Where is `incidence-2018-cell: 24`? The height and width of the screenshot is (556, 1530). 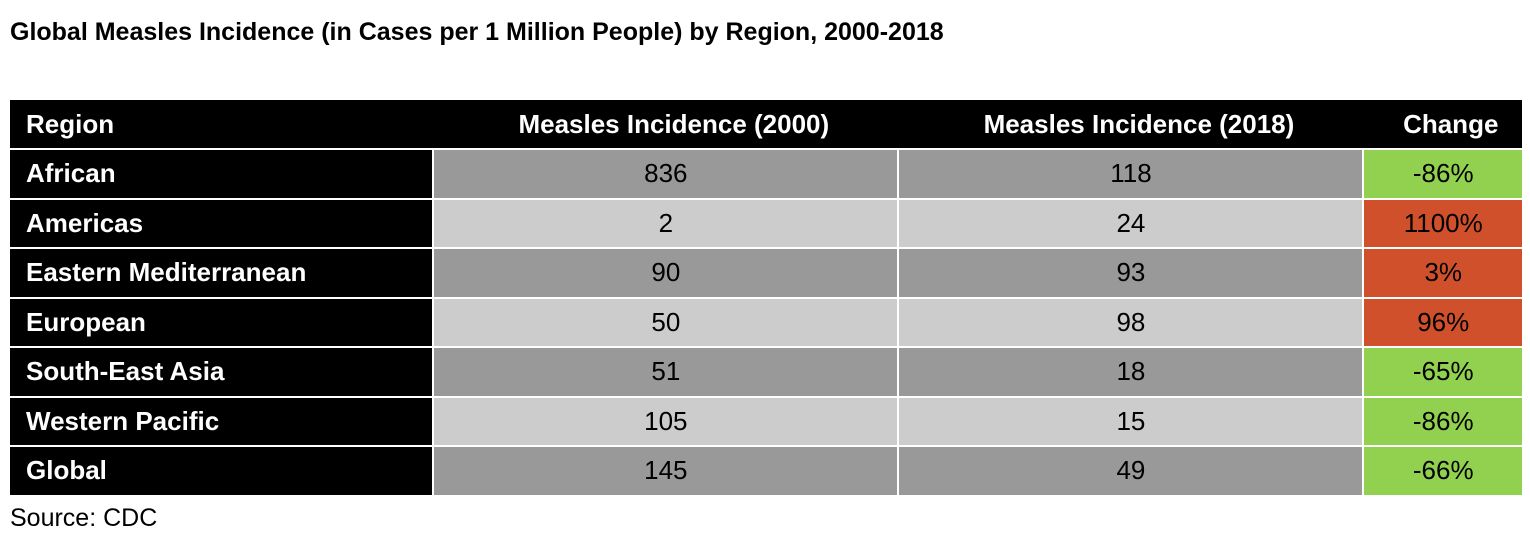
incidence-2018-cell: 24 is located at coordinates (1131, 223).